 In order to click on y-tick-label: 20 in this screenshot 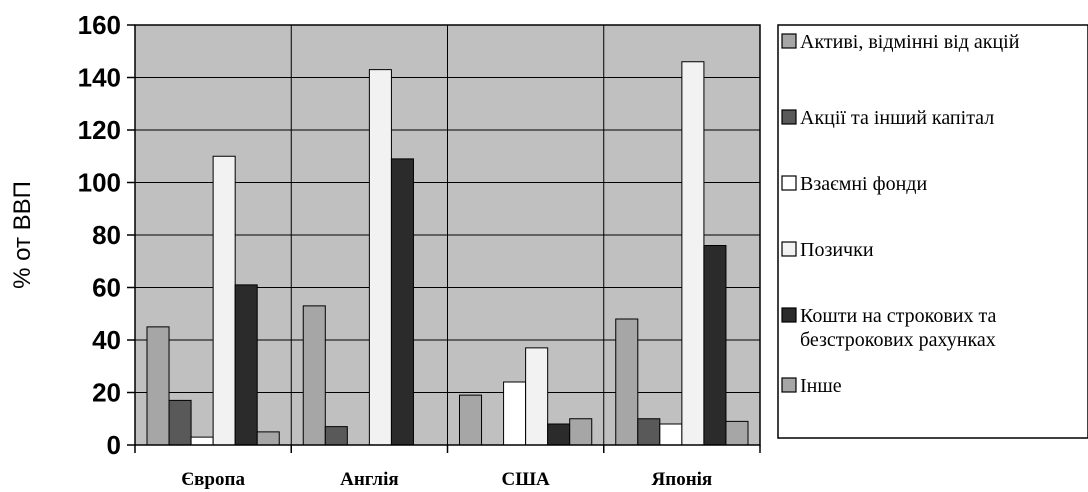, I will do `click(106, 393)`.